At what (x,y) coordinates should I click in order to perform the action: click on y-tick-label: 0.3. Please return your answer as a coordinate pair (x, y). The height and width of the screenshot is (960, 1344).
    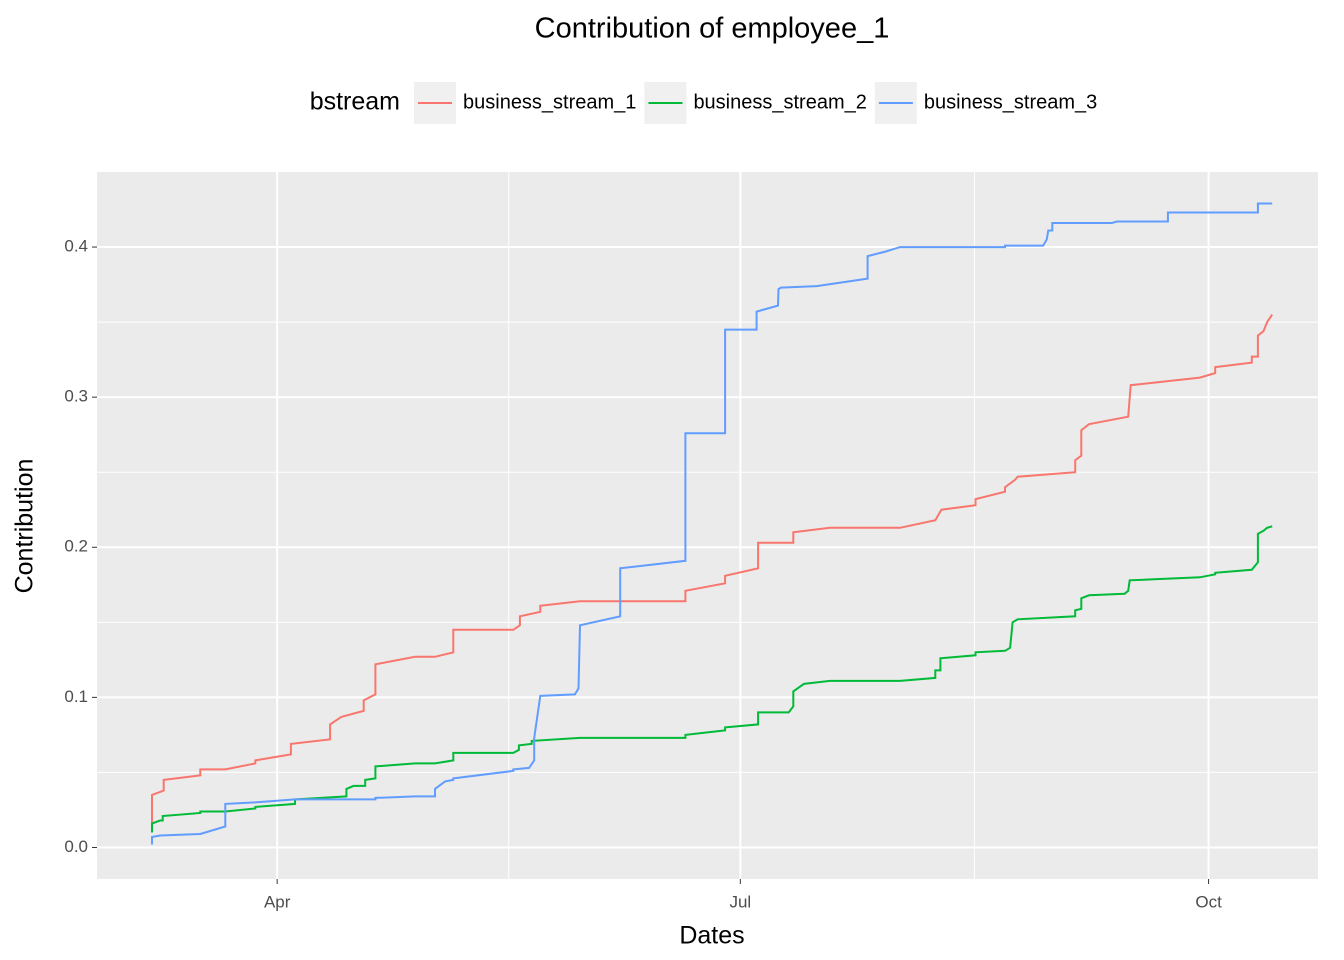
    Looking at the image, I should click on (76, 396).